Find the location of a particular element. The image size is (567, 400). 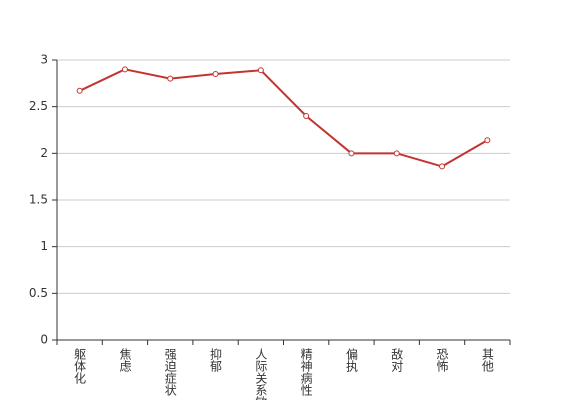

x-tick-label: 强迫症状 is located at coordinates (170, 372).